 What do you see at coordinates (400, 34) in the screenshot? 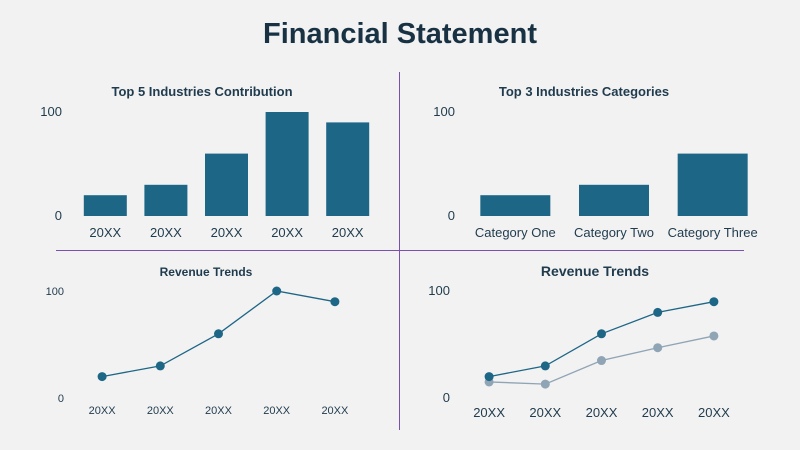
I see `page-title: Financial Statement` at bounding box center [400, 34].